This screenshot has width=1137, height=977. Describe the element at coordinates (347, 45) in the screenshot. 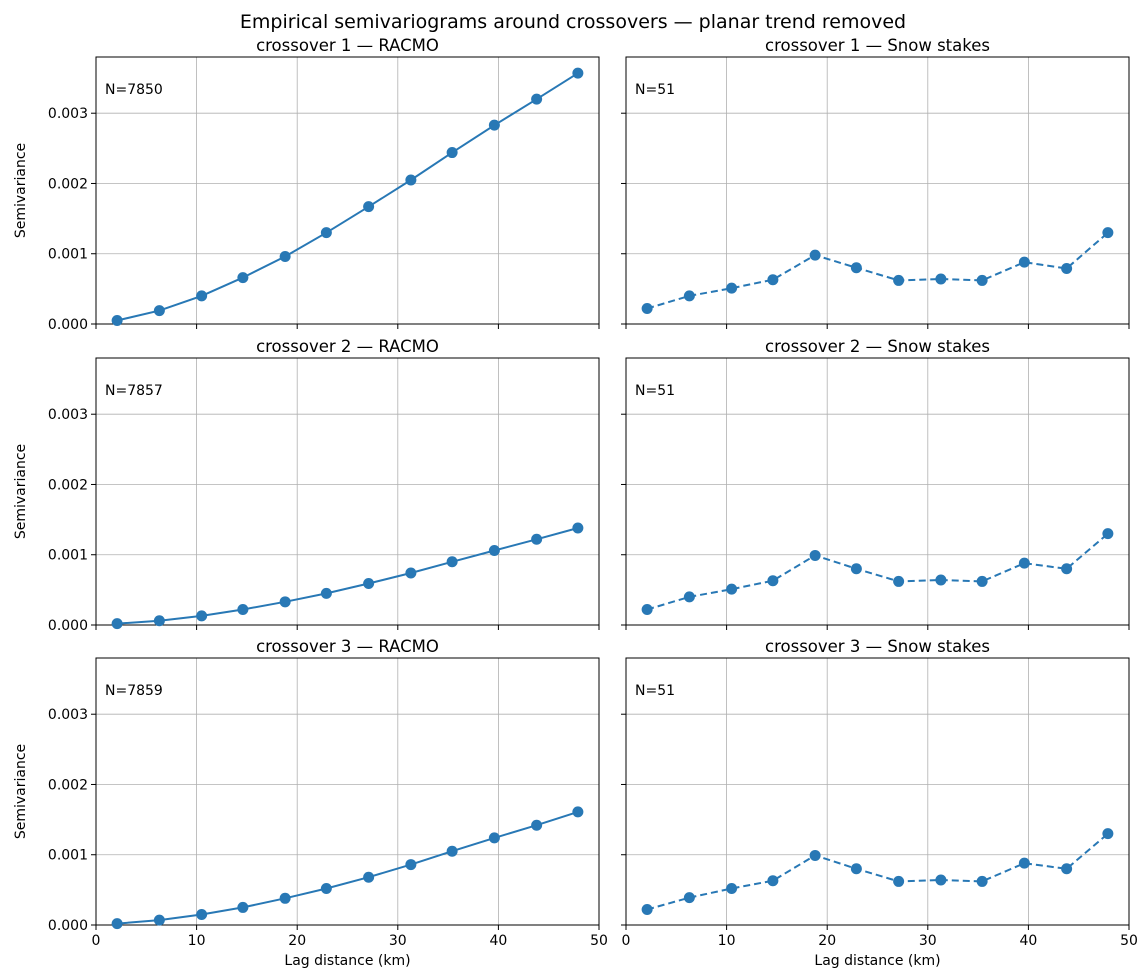

I see `panel-title: crossover 1 — RACMO` at that location.